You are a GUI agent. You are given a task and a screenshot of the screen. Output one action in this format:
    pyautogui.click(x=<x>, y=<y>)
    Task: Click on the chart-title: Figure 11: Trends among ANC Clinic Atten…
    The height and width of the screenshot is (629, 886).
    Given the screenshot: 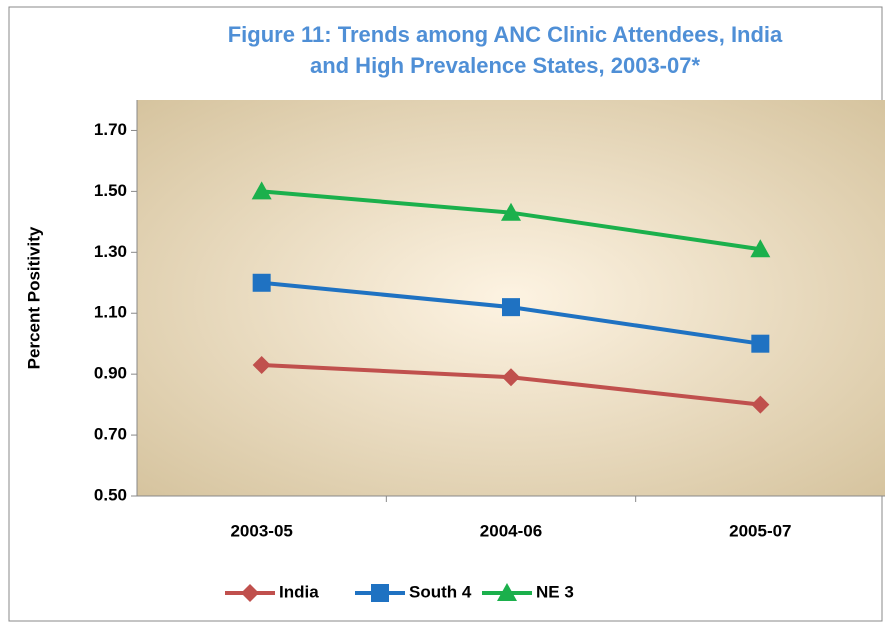 What is the action you would take?
    pyautogui.click(x=505, y=34)
    